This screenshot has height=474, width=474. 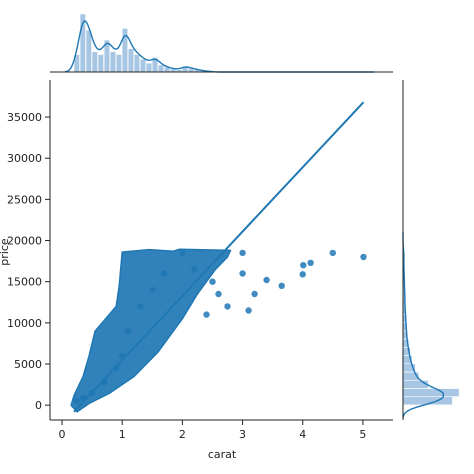 I want to click on x-axis-label: carat, so click(x=222, y=454).